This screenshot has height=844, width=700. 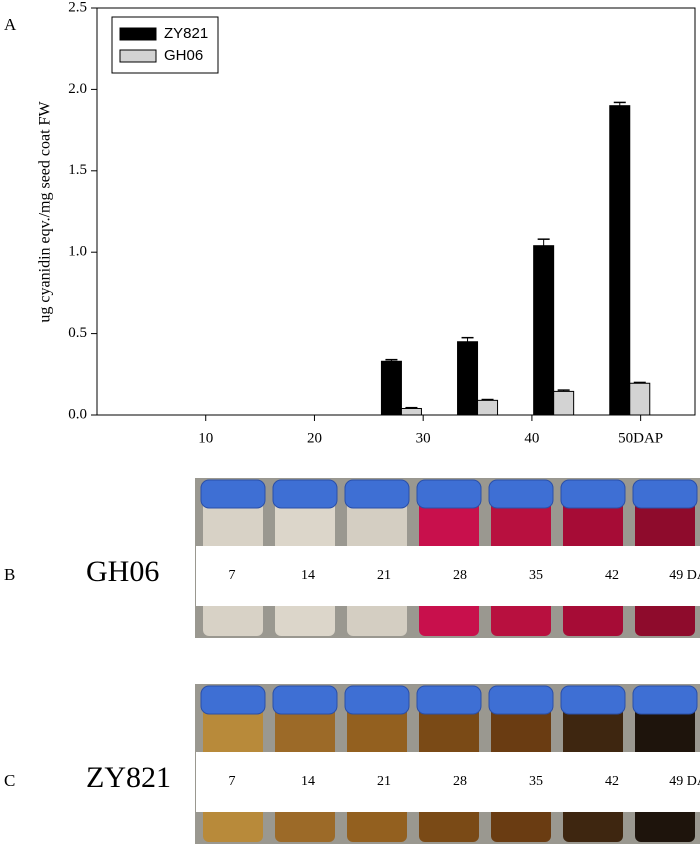 What do you see at coordinates (423, 438) in the screenshot?
I see `x-tick-label: 30` at bounding box center [423, 438].